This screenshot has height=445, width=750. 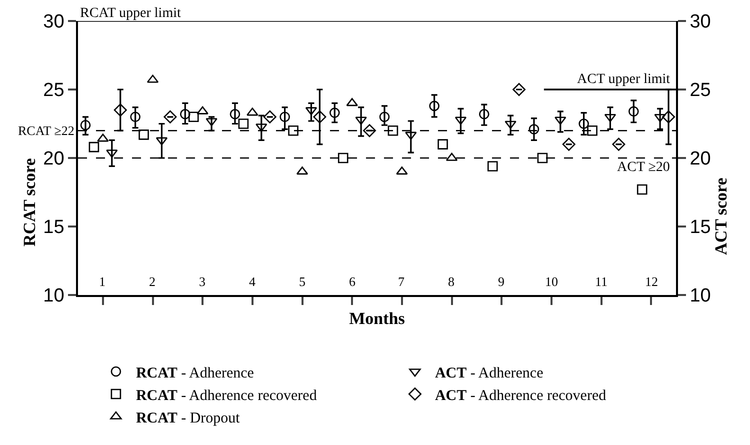 What do you see at coordinates (700, 22) in the screenshot?
I see `y2-tick-label: 30` at bounding box center [700, 22].